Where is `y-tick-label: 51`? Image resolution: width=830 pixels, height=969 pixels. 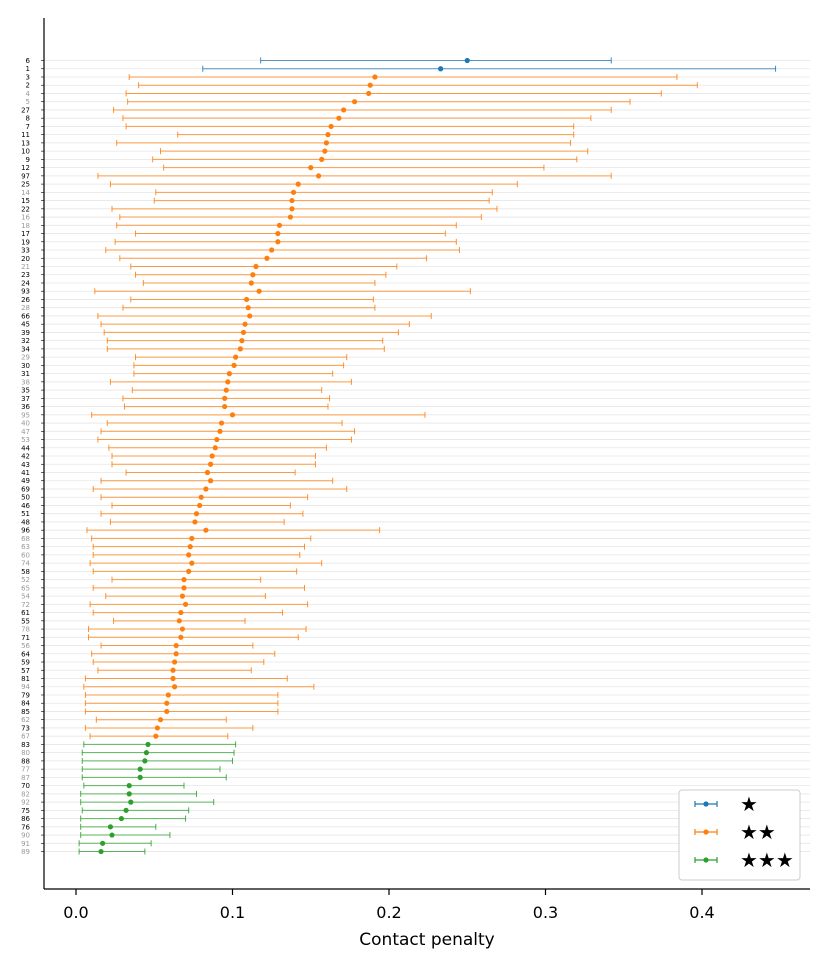
y-tick-label: 51 is located at coordinates (25, 514).